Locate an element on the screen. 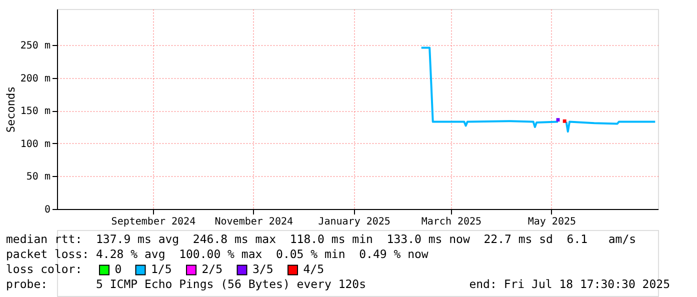 The width and height of the screenshot is (697, 297). text: end: Fri Jul 18 17:30:30 2025 is located at coordinates (569, 284).